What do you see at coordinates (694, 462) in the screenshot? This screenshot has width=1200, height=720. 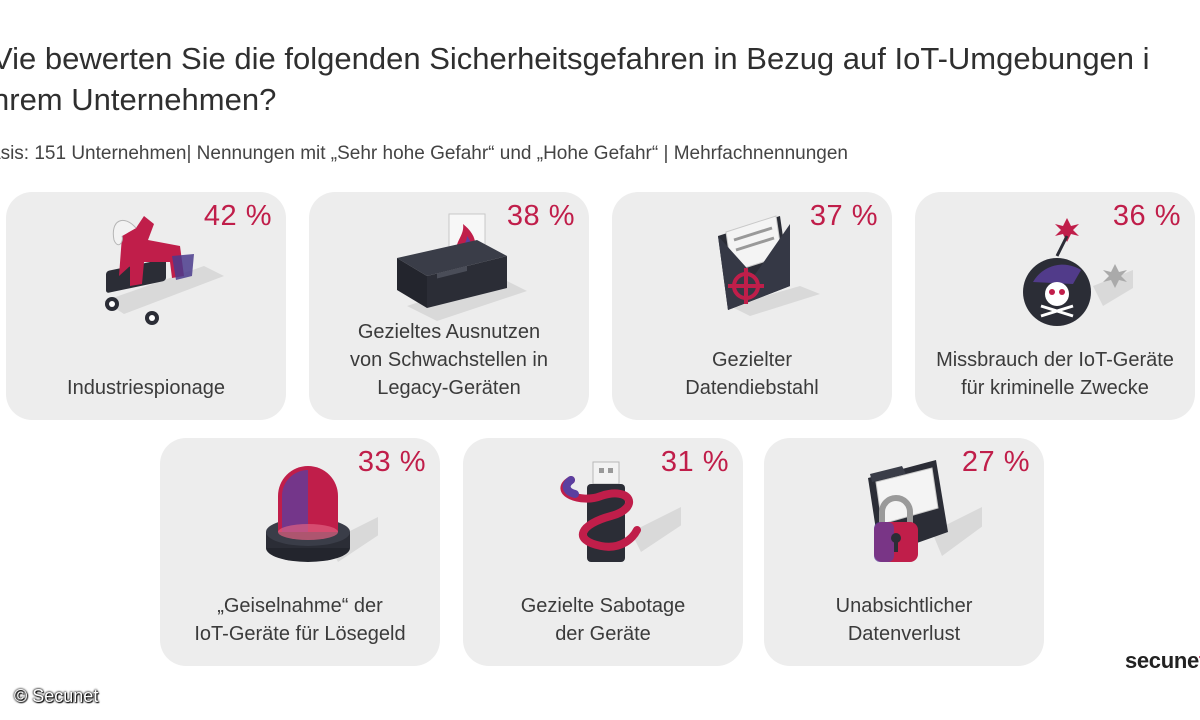 I see `card-percentage: 31 %` at bounding box center [694, 462].